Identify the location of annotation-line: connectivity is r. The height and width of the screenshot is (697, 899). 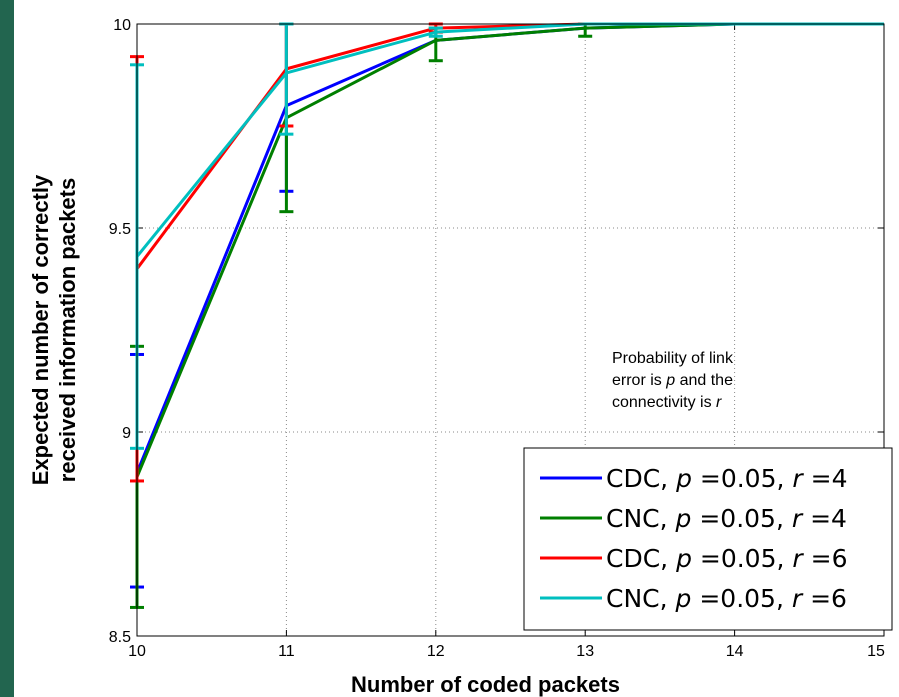
(667, 402).